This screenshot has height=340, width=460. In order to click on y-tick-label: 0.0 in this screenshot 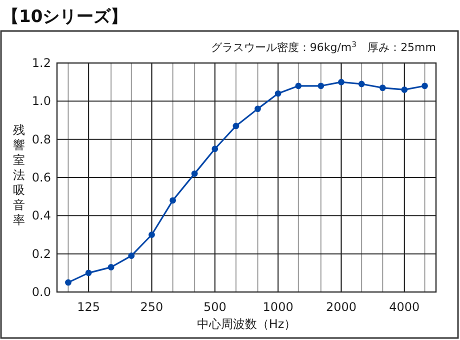, I will do `click(41, 292)`.